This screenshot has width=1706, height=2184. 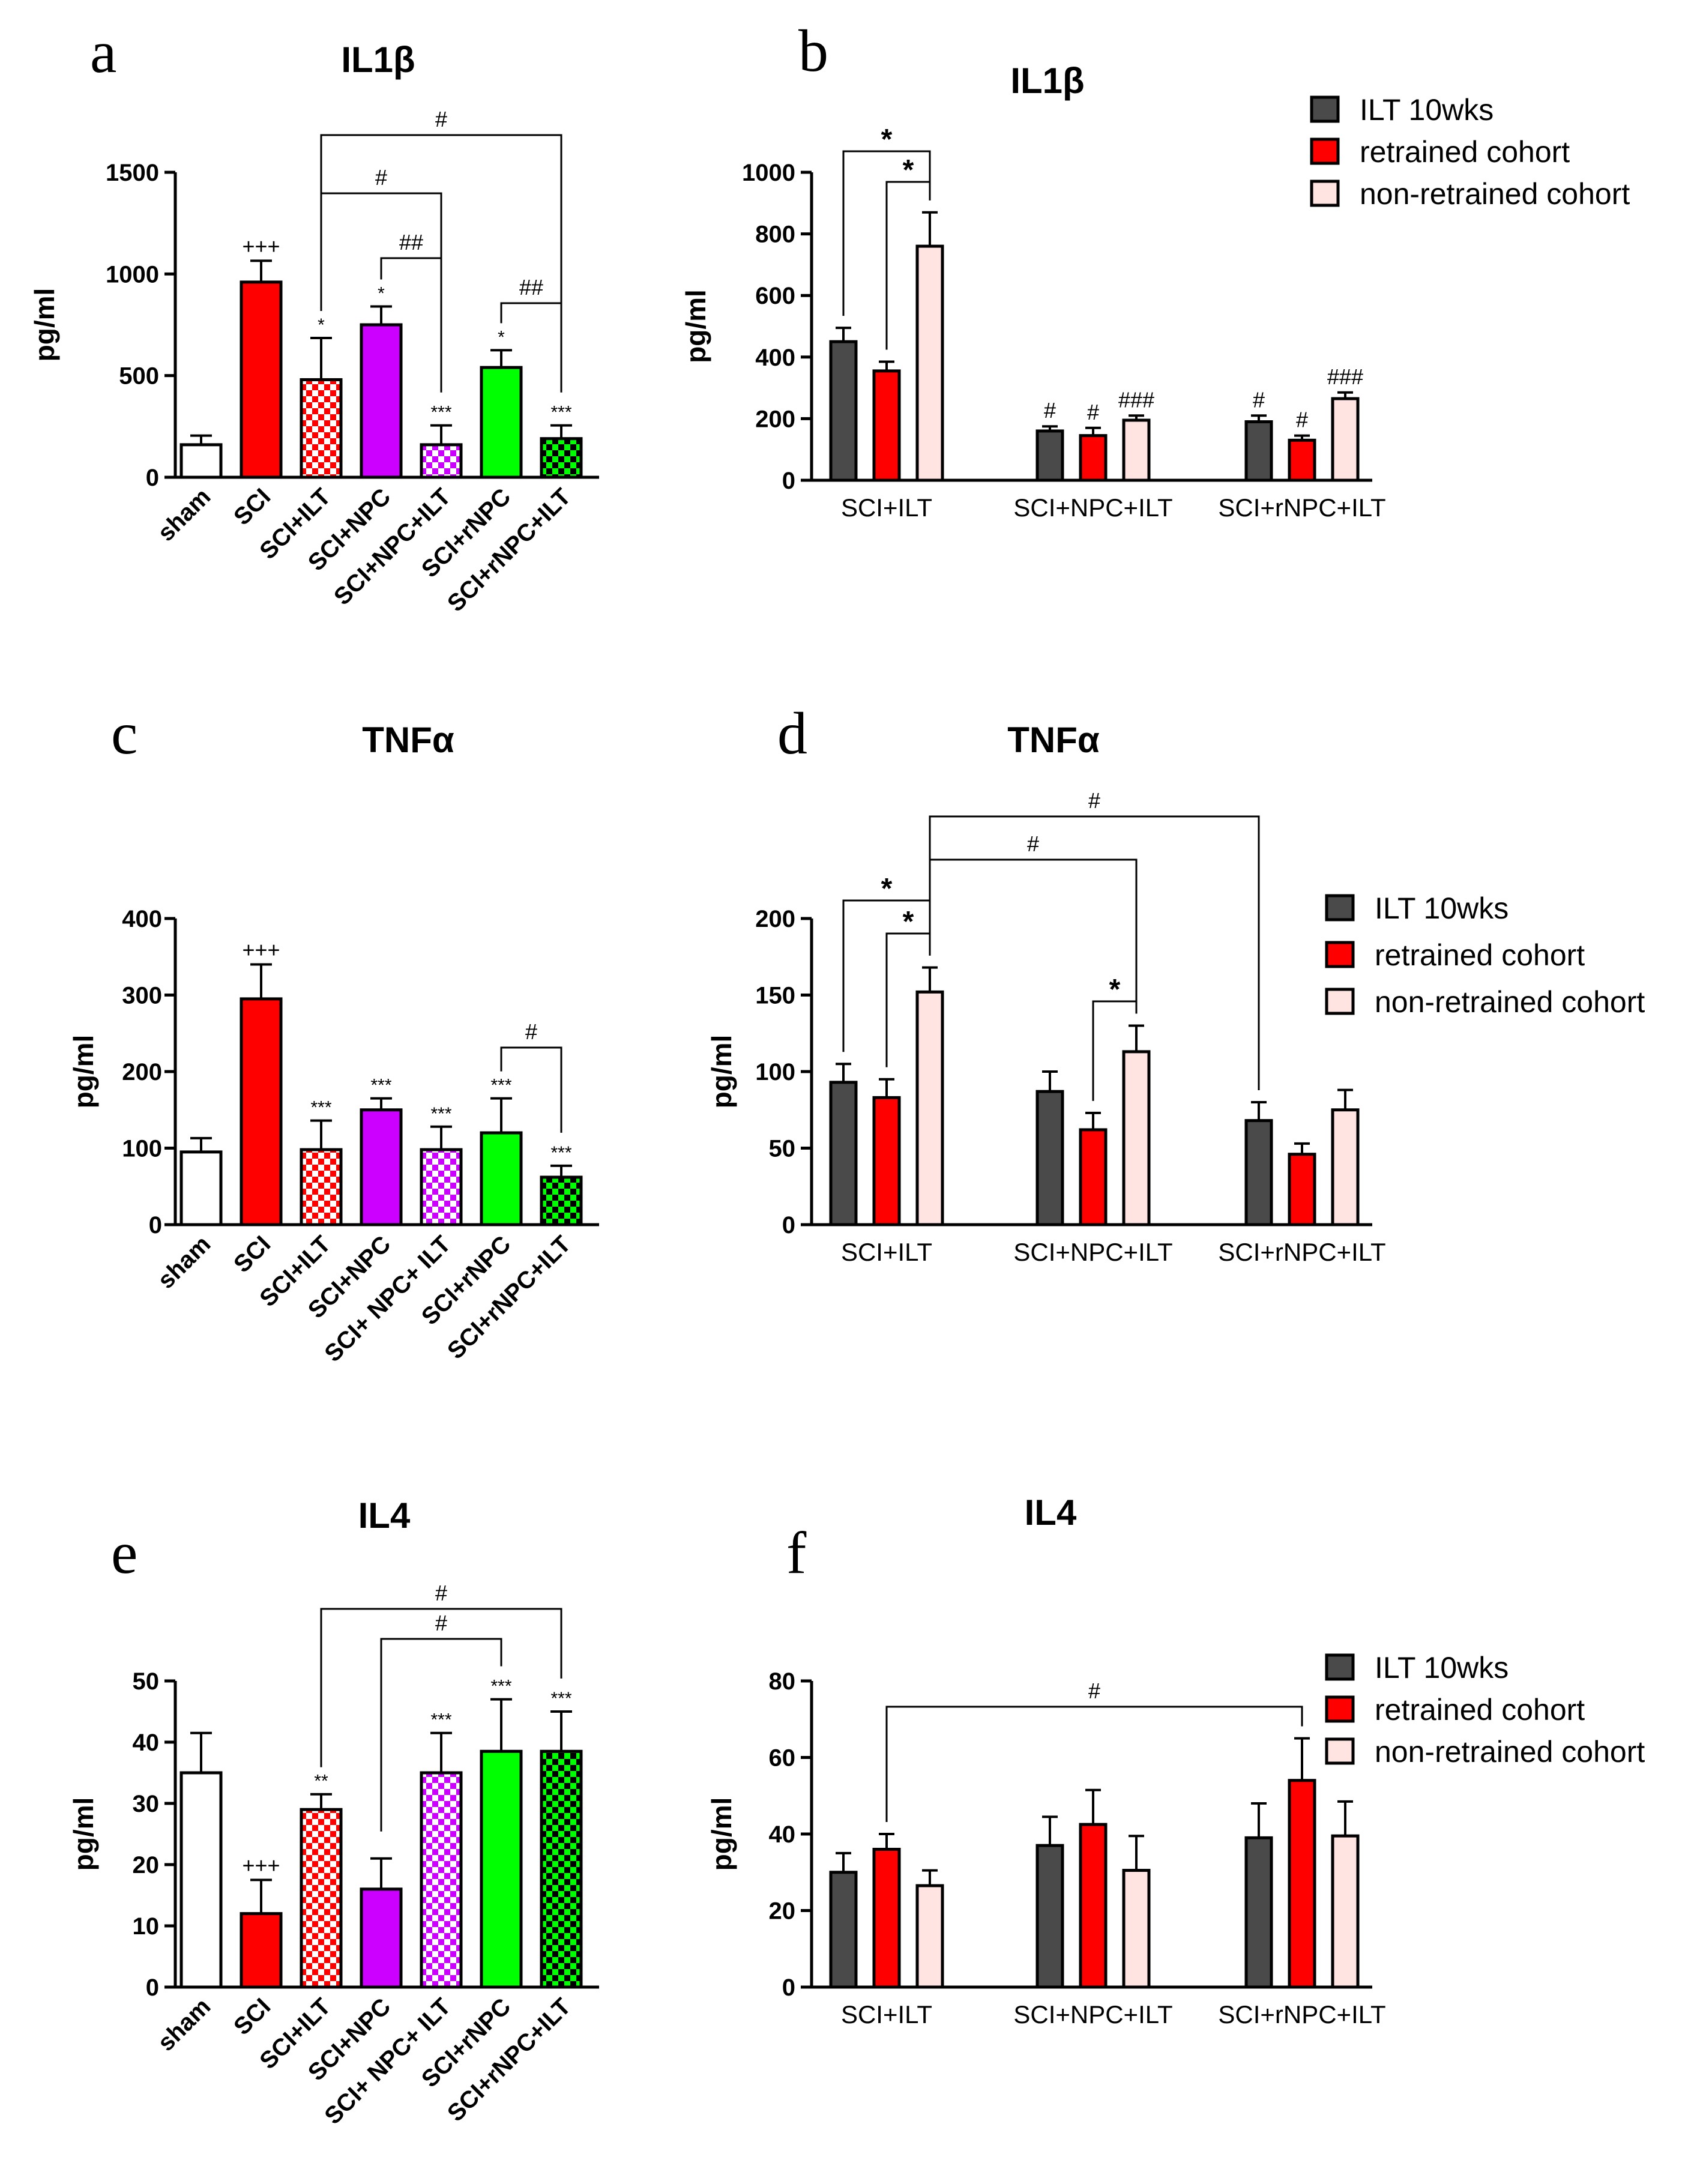 I want to click on y-tick-label: 80, so click(x=782, y=1682).